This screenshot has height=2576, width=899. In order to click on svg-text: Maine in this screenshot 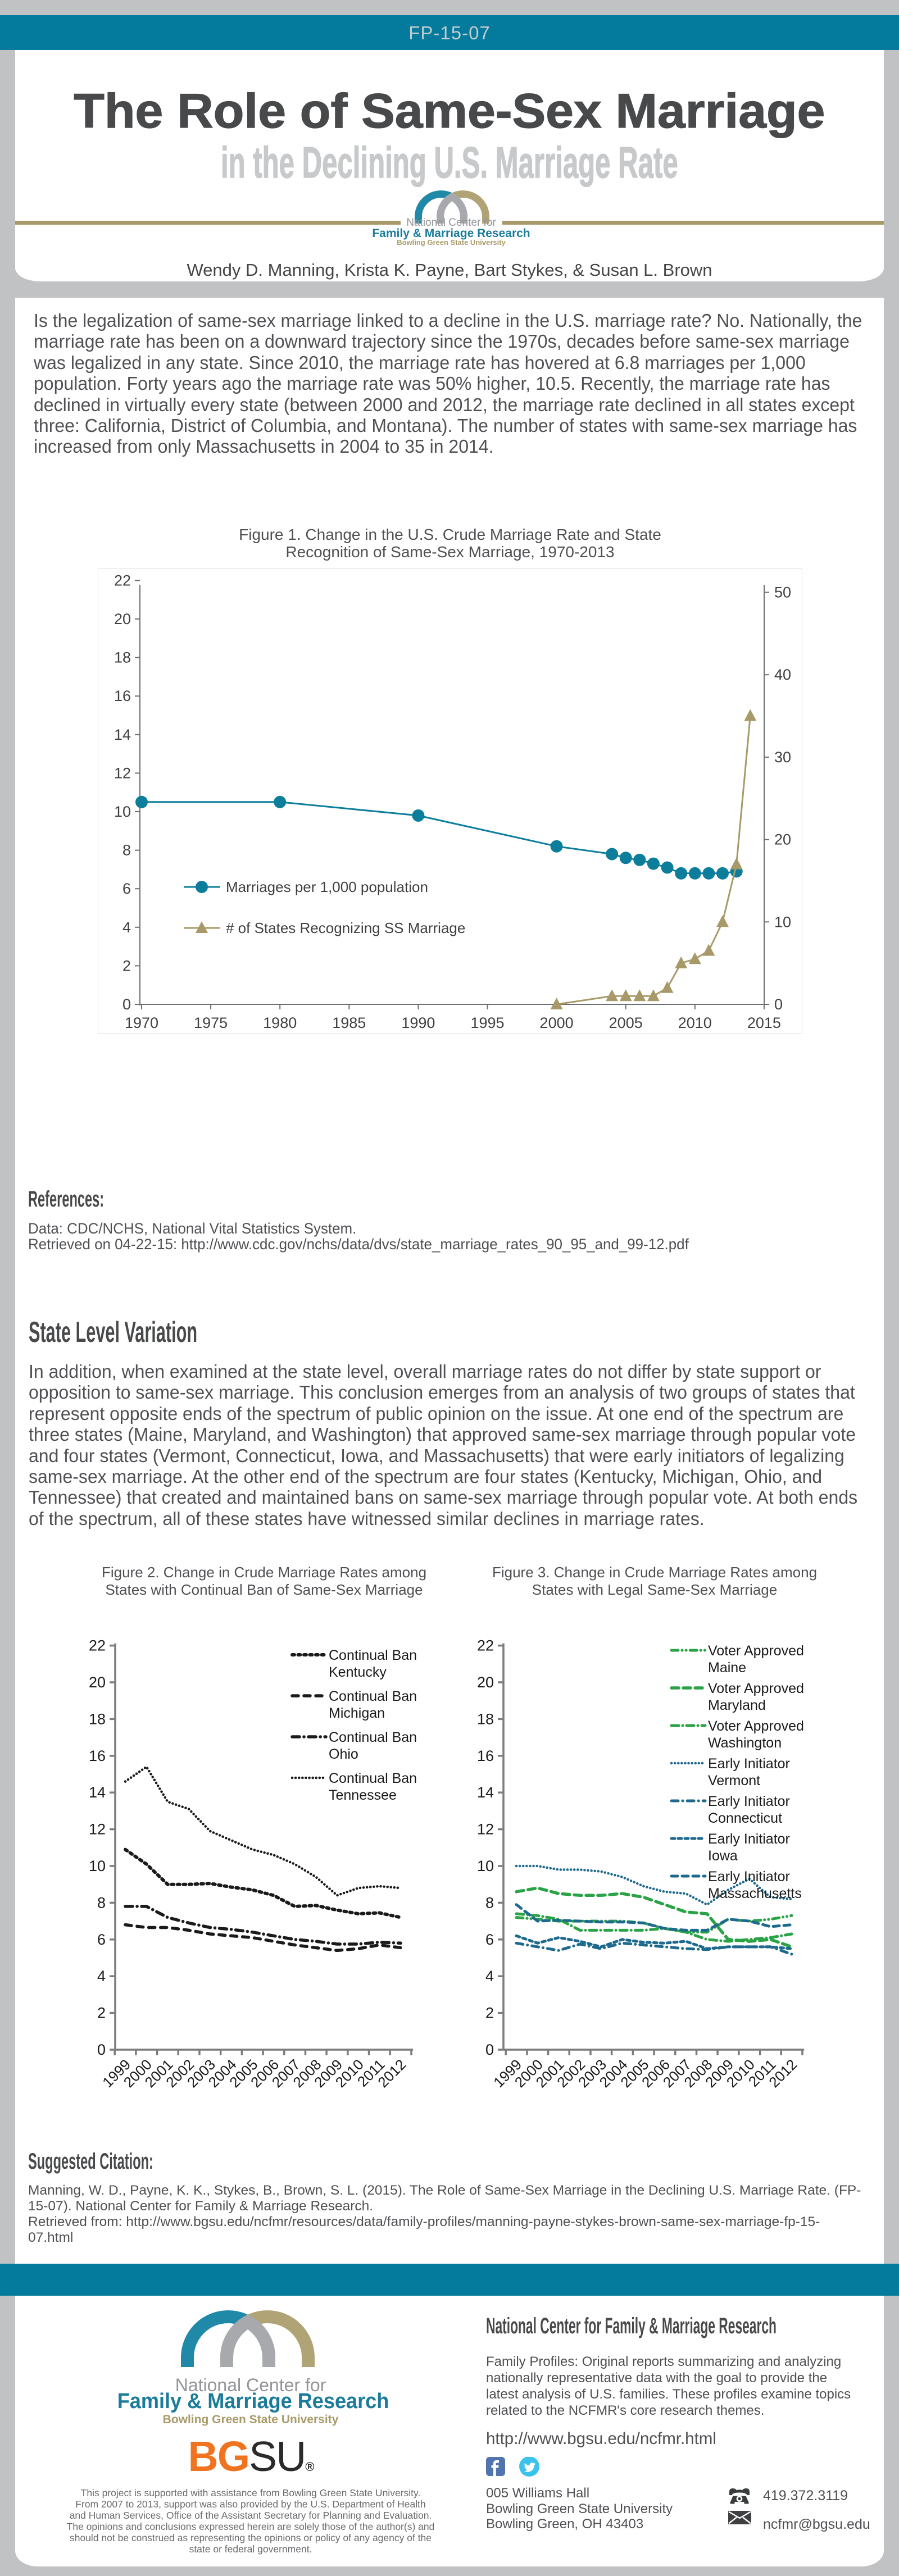, I will do `click(727, 1668)`.